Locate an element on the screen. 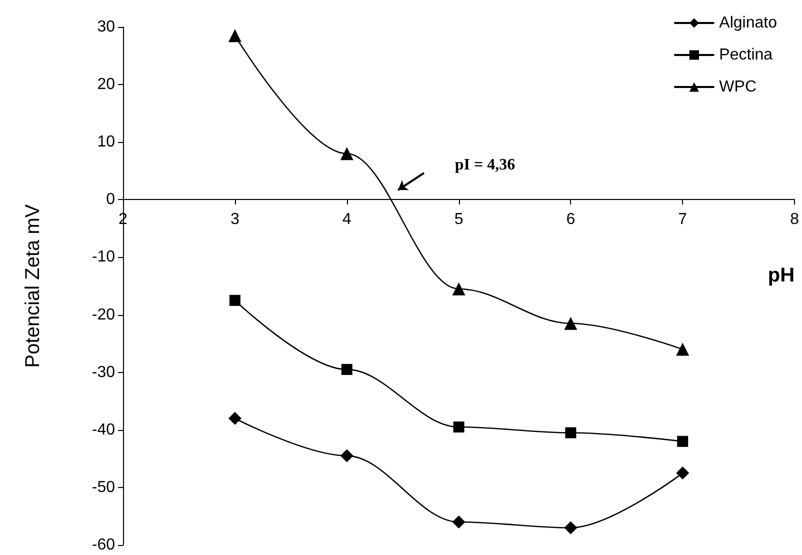 This screenshot has height=555, width=802. x-axis-title: pH is located at coordinates (781, 275).